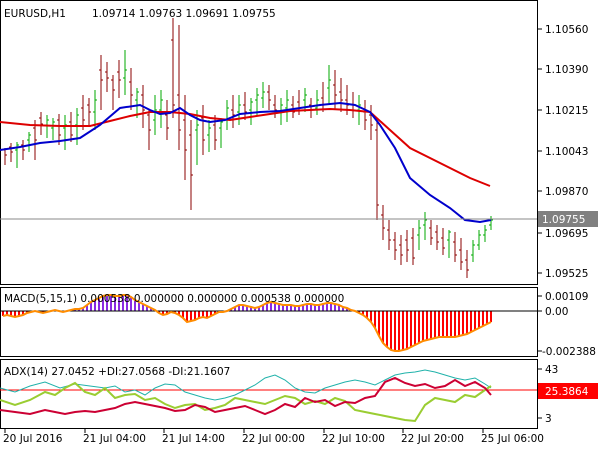 The width and height of the screenshot is (600, 450). I want to click on adx-tick: 43, so click(551, 370).